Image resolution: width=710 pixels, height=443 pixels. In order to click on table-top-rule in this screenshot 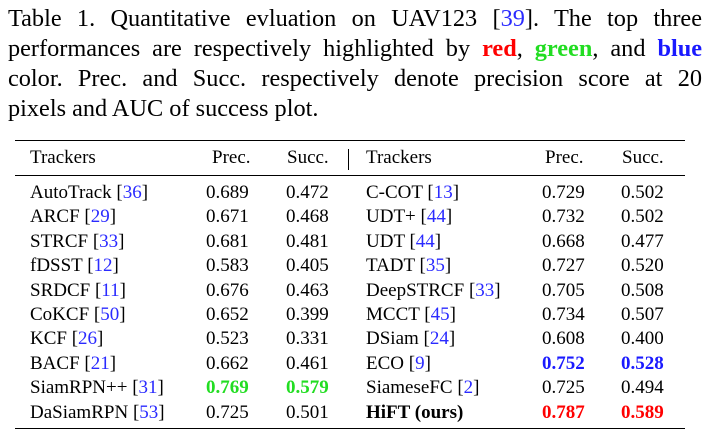, I will do `click(350, 140)`.